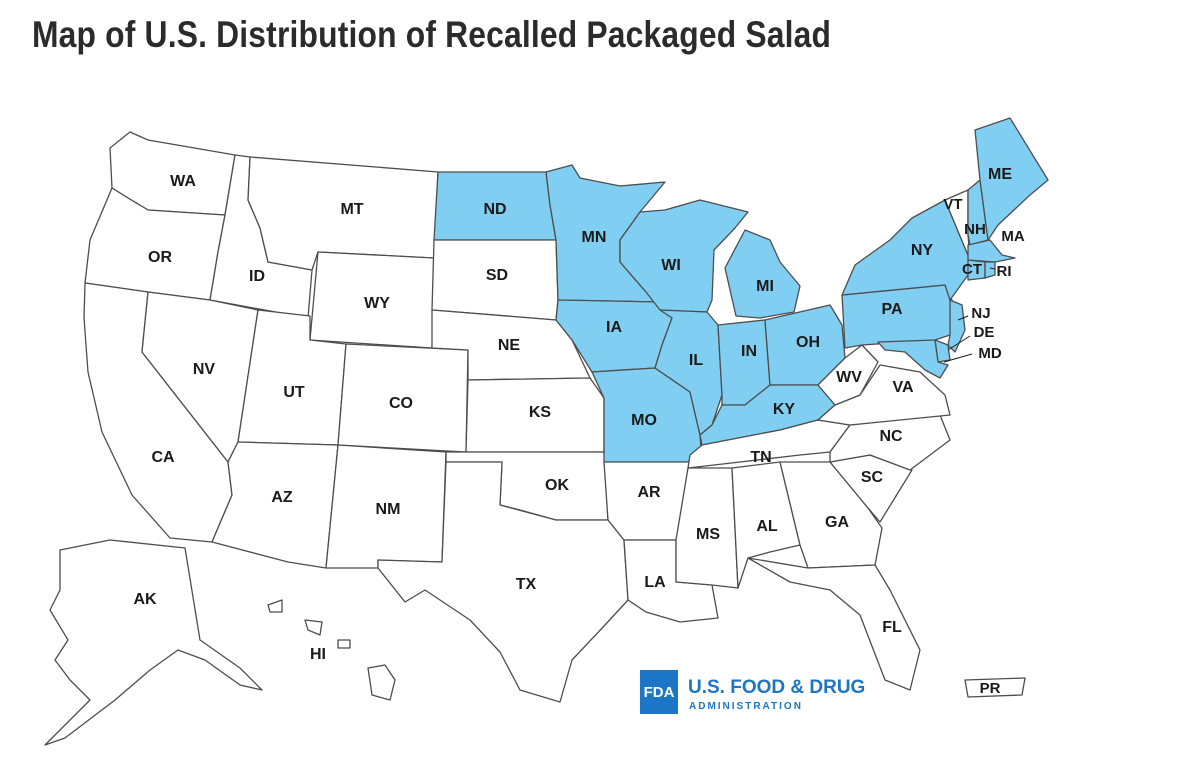  Describe the element at coordinates (526, 584) in the screenshot. I see `label-TX: TX` at that location.